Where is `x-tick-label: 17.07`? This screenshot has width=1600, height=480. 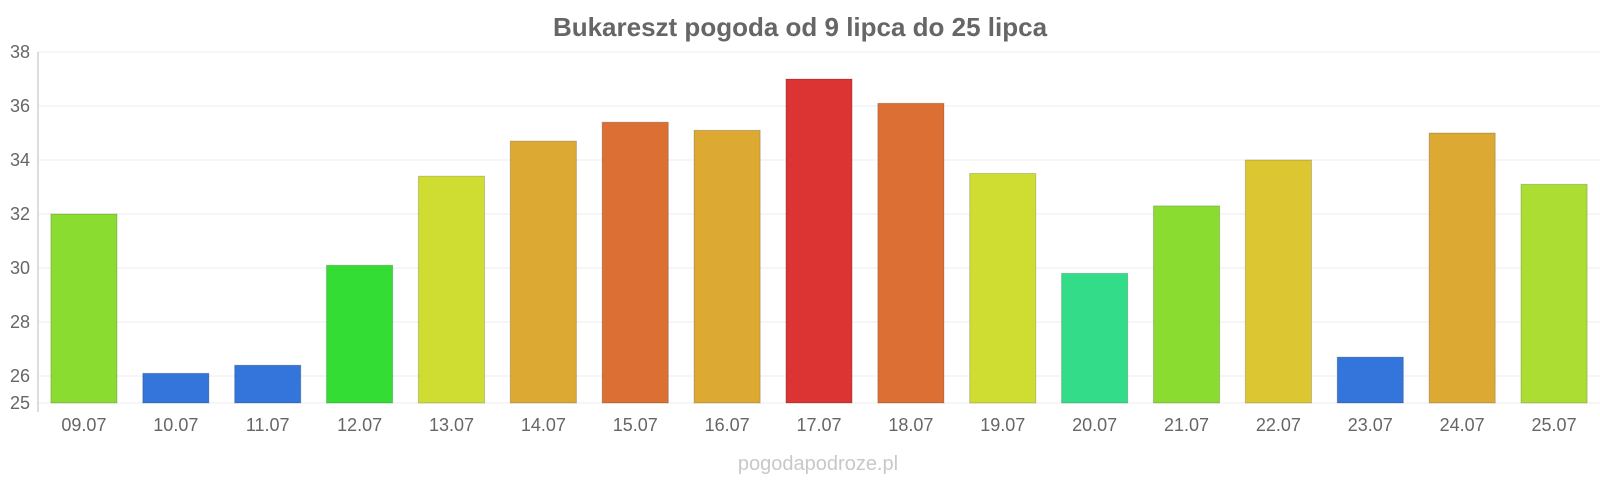 x-tick-label: 17.07 is located at coordinates (818, 425).